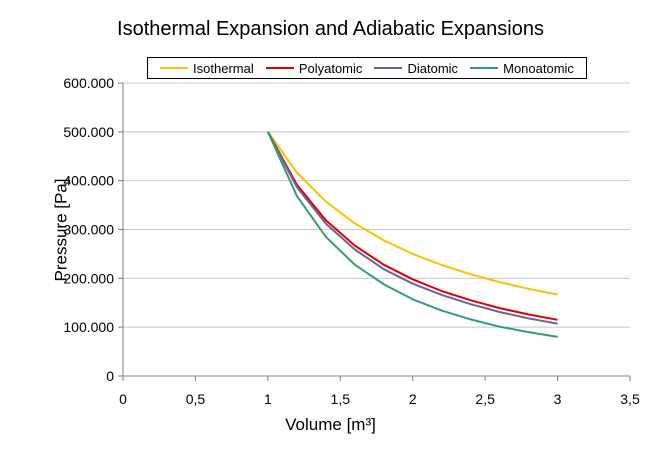 The width and height of the screenshot is (661, 459). What do you see at coordinates (330, 68) in the screenshot?
I see `legend-label: Polyatomic` at bounding box center [330, 68].